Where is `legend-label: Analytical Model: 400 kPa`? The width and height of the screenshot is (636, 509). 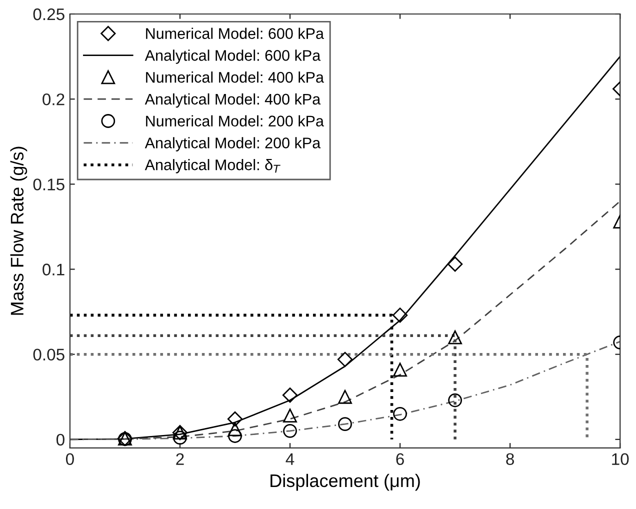 legend-label: Analytical Model: 400 kPa is located at coordinates (232, 100).